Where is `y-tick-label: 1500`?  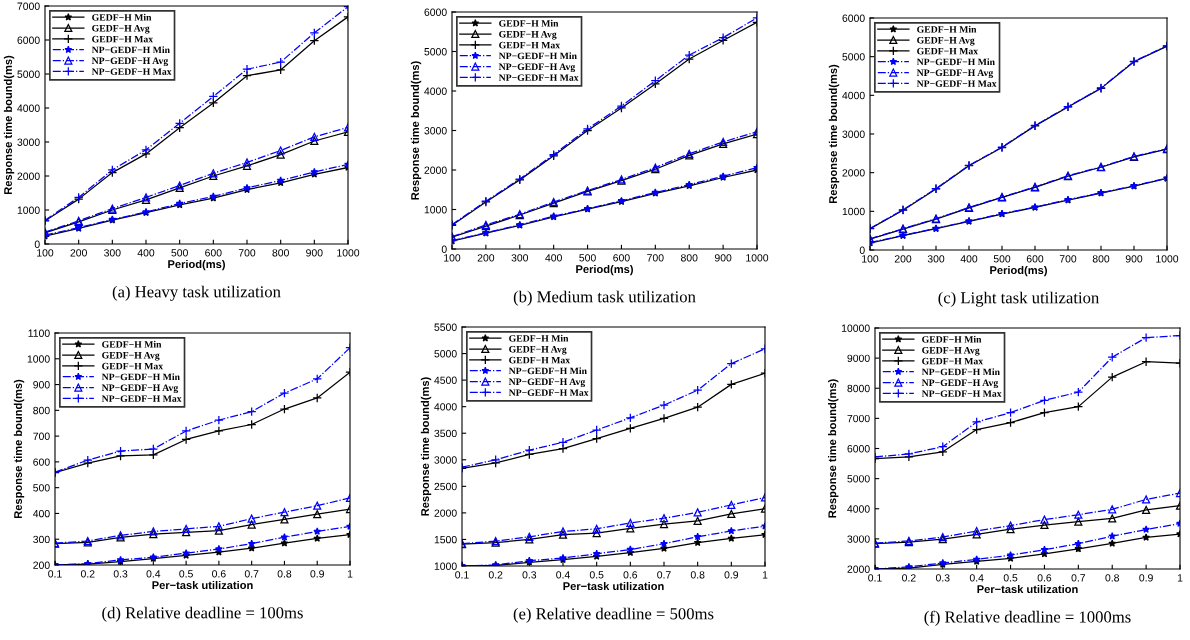
y-tick-label: 1500 is located at coordinates (445, 539).